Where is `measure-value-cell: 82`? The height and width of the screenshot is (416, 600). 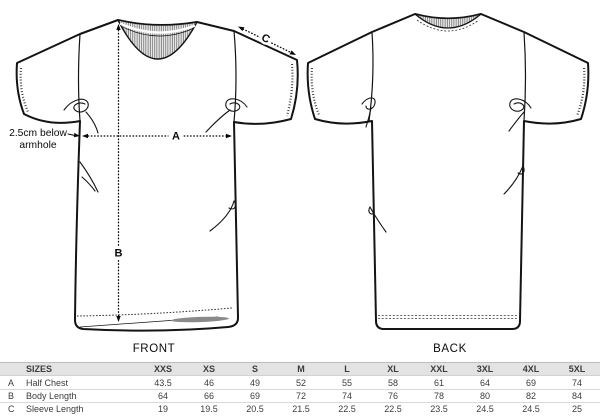
measure-value-cell: 82 is located at coordinates (531, 396).